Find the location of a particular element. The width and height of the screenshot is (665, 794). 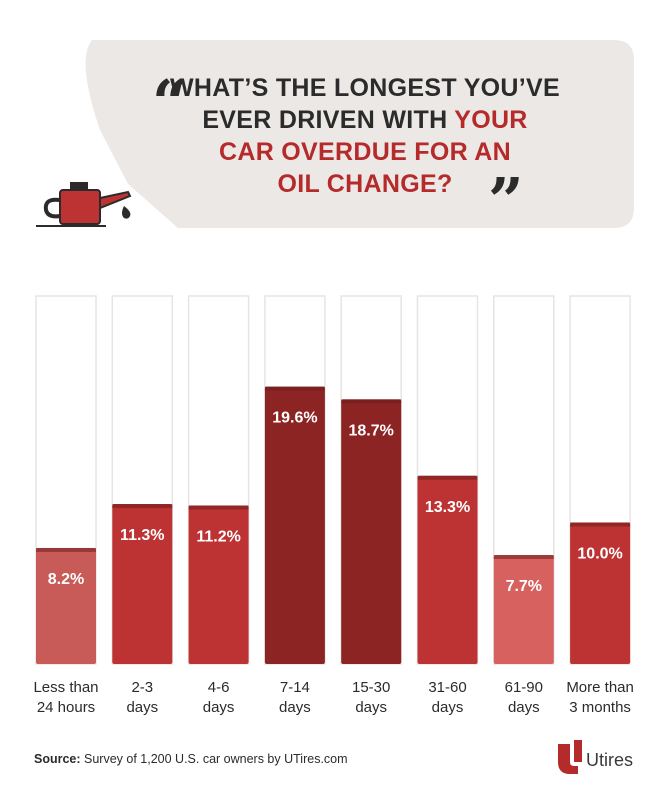

x-tick-label-line: Less than is located at coordinates (66, 687).